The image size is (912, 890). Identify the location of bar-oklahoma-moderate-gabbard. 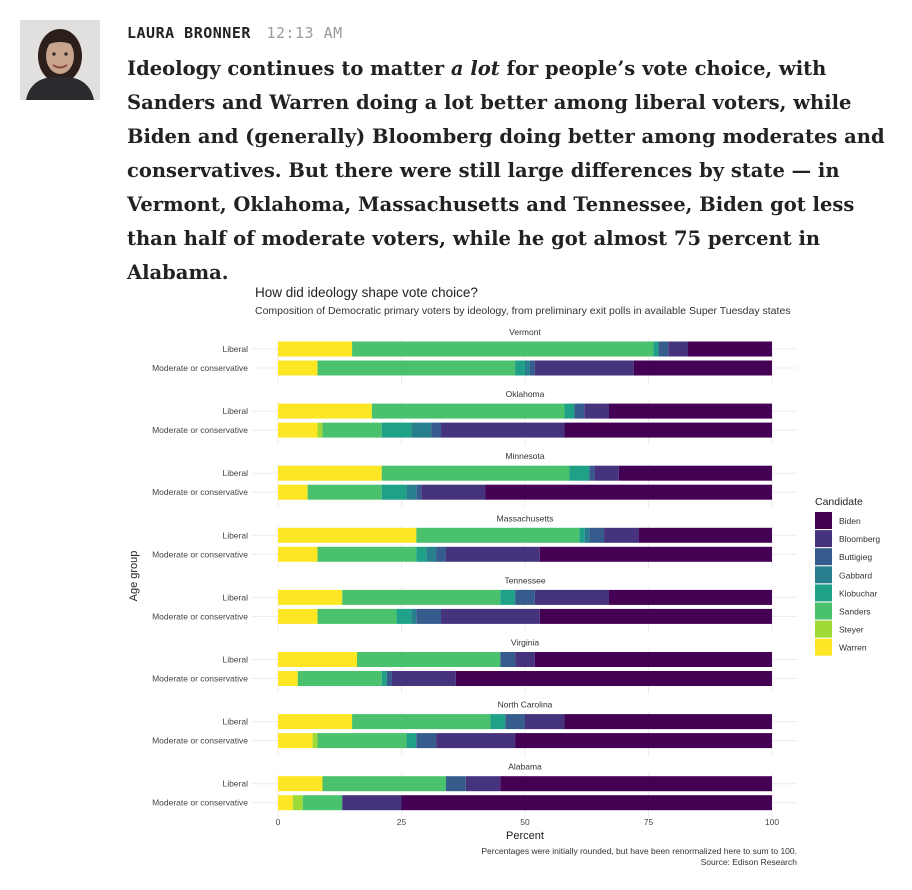
(421, 430).